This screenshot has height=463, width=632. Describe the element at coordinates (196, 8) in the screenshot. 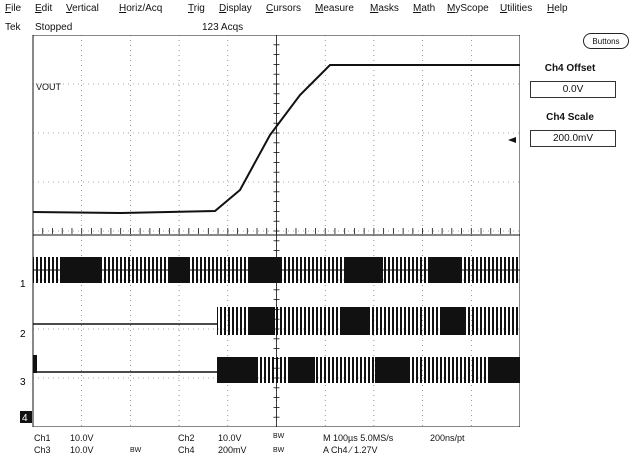

I see `menu-trig: Trig` at that location.